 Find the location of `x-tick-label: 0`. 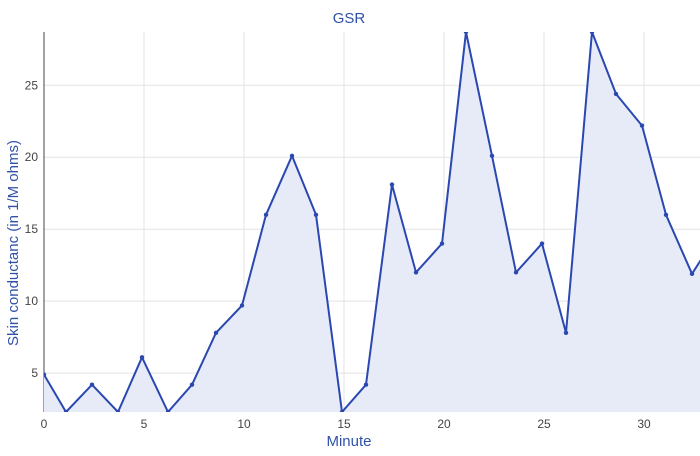

x-tick-label: 0 is located at coordinates (44, 424).